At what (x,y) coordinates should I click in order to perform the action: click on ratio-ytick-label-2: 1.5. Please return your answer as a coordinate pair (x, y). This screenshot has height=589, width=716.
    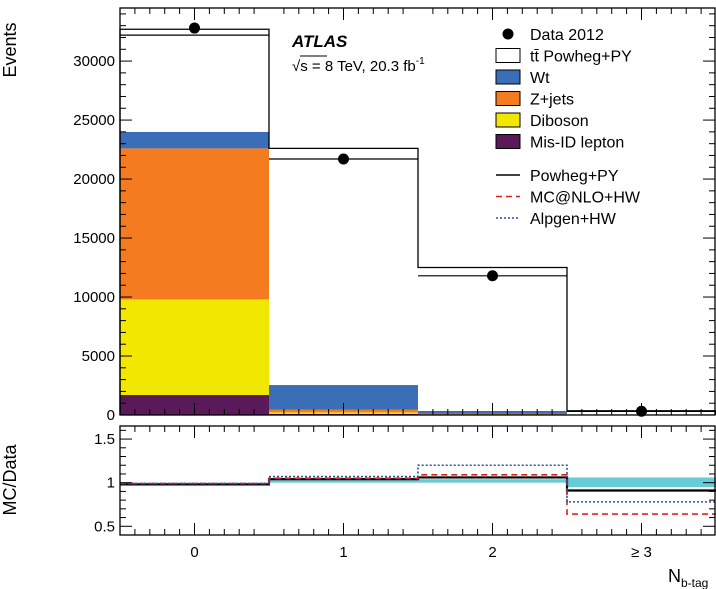
    Looking at the image, I should click on (104, 439).